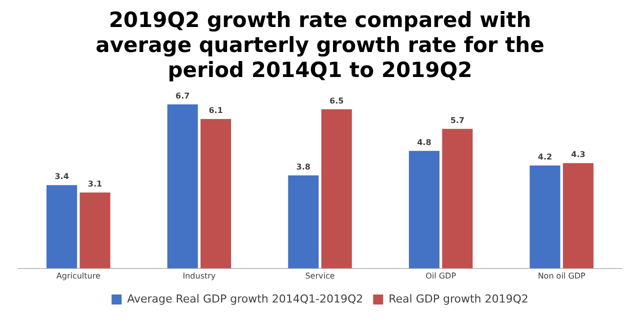  Describe the element at coordinates (562, 275) in the screenshot. I see `x-tick-label: Non oil GDP` at that location.